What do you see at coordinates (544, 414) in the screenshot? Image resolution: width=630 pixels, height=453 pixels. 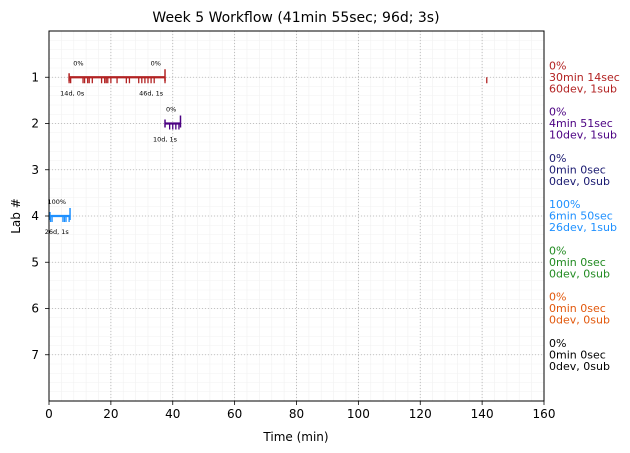 I see `x-tick-label: 160` at bounding box center [544, 414].